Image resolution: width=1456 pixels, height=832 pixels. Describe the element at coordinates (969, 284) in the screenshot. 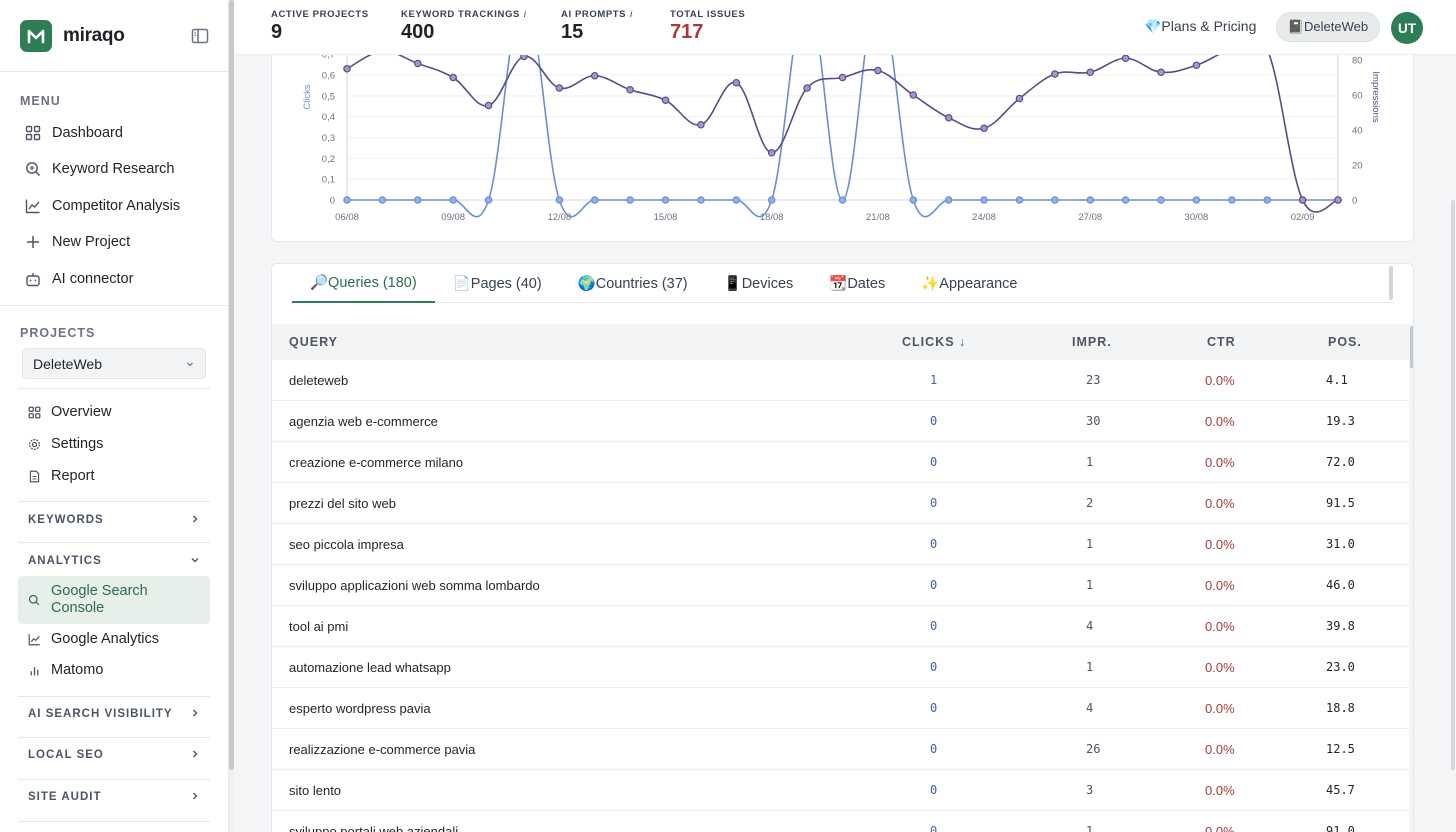

I see `tab-appearance: ✨Appearance` at that location.